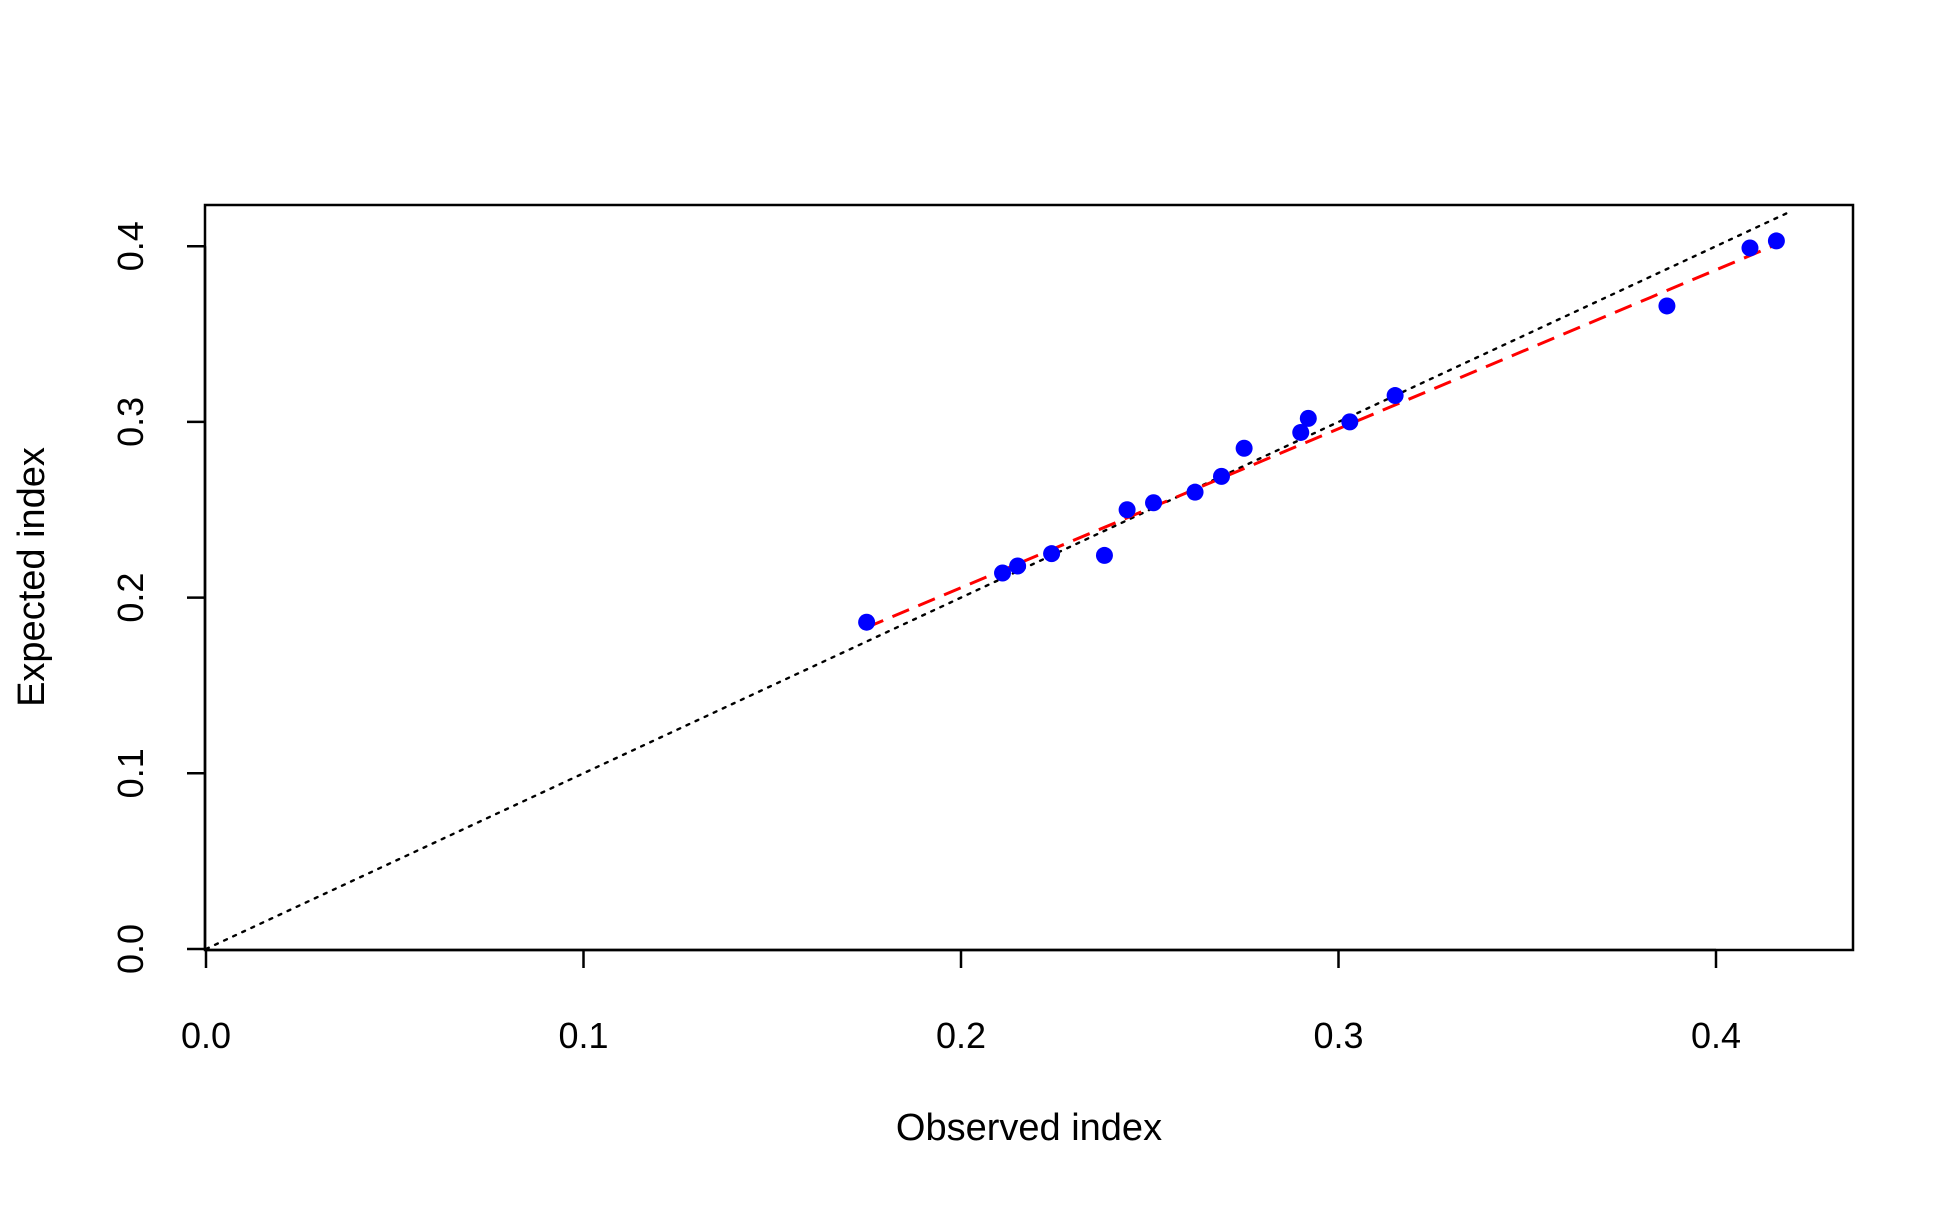 Image resolution: width=1950 pixels, height=1205 pixels. I want to click on x-tick-label: 0.0, so click(206, 1035).